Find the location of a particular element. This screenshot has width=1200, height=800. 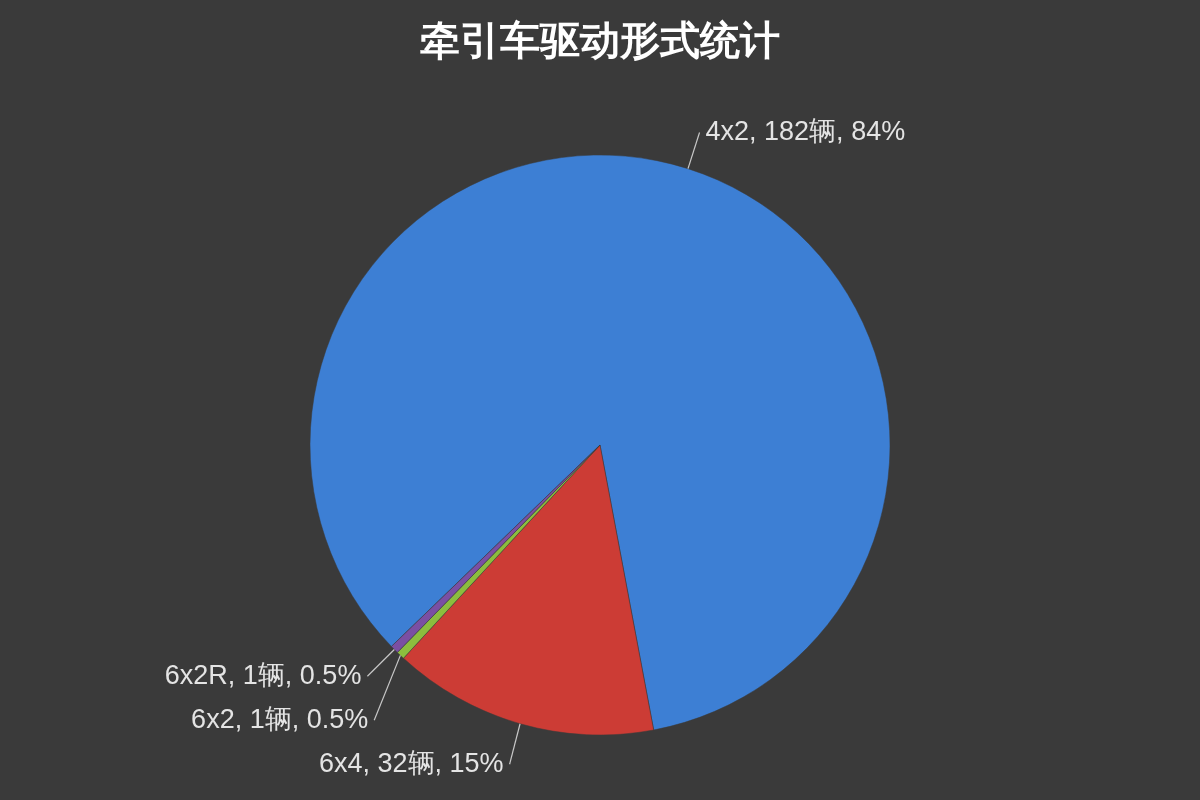

slice-label: 6x4, 32辆, 15% is located at coordinates (411, 763).